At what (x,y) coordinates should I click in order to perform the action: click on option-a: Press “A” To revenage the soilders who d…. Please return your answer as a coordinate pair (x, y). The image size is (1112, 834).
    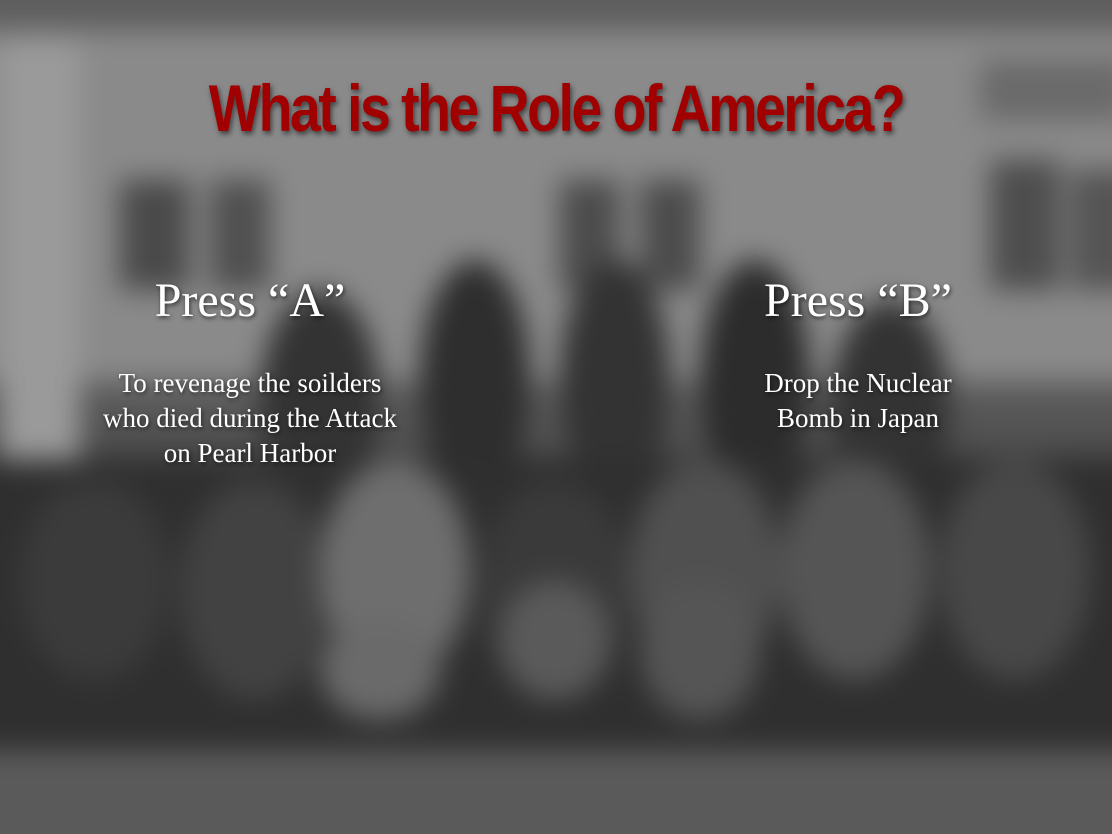
    Looking at the image, I should click on (250, 369).